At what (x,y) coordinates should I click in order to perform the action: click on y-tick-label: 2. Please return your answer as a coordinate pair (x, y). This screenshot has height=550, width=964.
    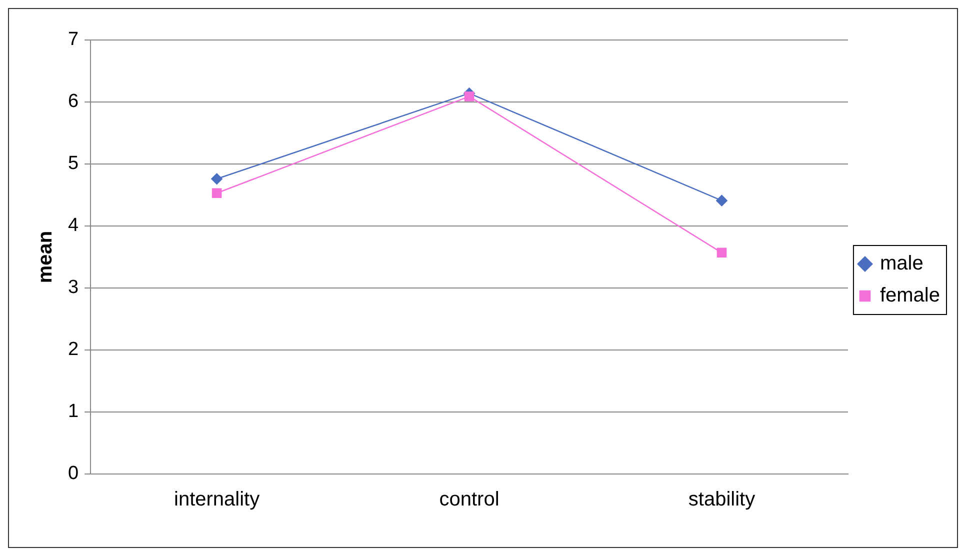
    Looking at the image, I should click on (73, 349).